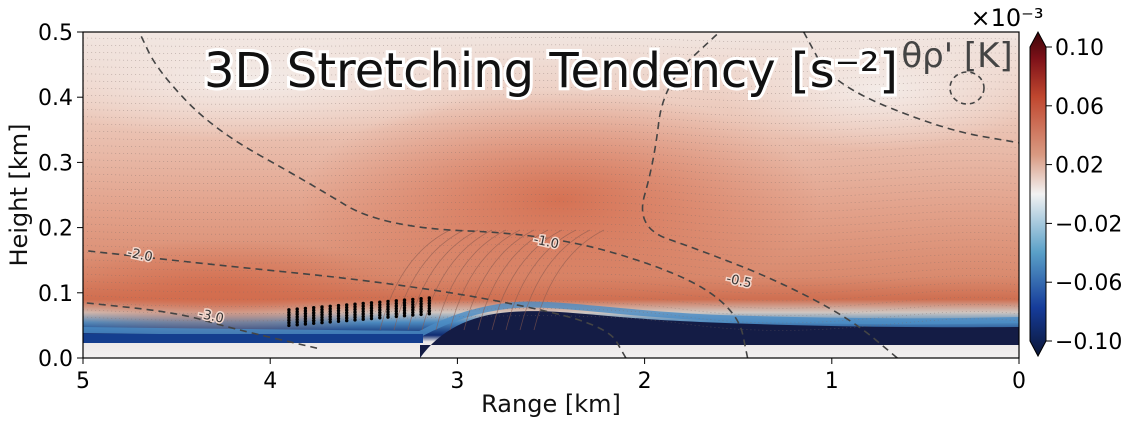  What do you see at coordinates (251, 290) in the screenshot?
I see `positive-tendency-region-left` at bounding box center [251, 290].